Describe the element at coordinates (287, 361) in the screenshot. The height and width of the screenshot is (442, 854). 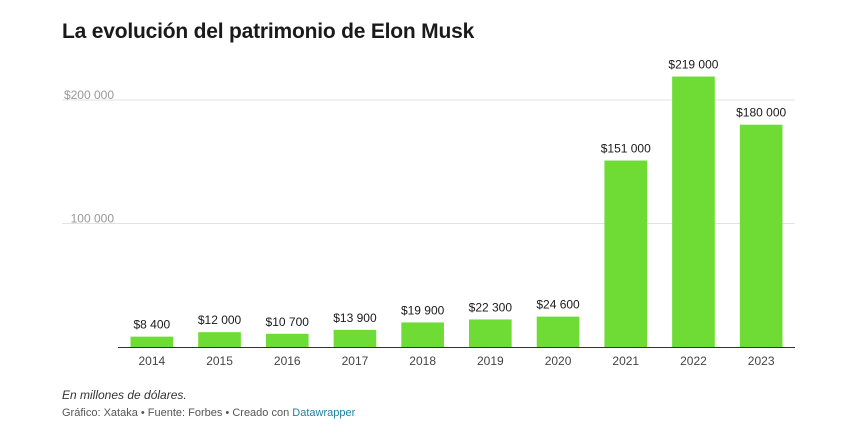
I see `x-tick-label: 2016` at that location.